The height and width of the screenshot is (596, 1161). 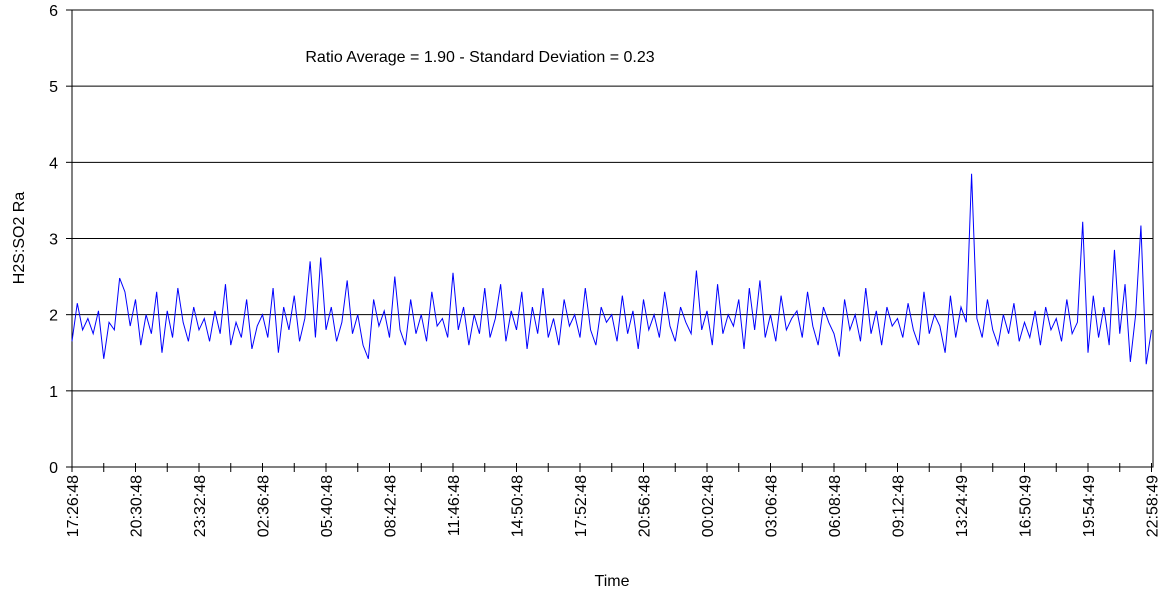 I want to click on y-tick-label: 6, so click(x=53, y=11).